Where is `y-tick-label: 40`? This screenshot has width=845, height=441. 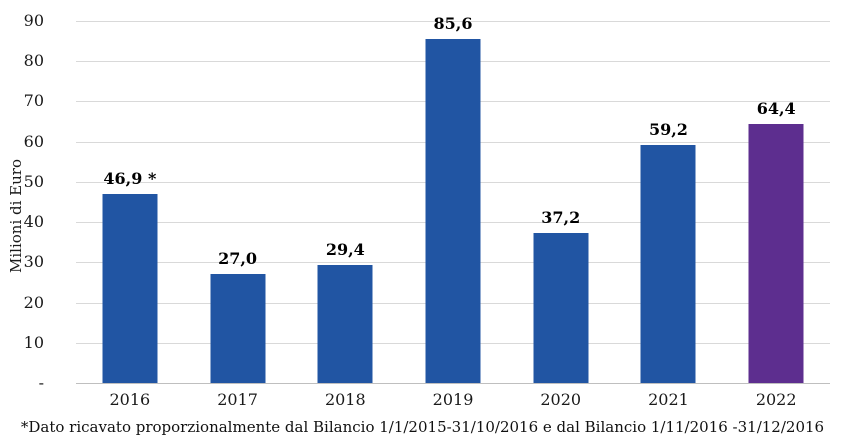 y-tick-label: 40 is located at coordinates (33, 222).